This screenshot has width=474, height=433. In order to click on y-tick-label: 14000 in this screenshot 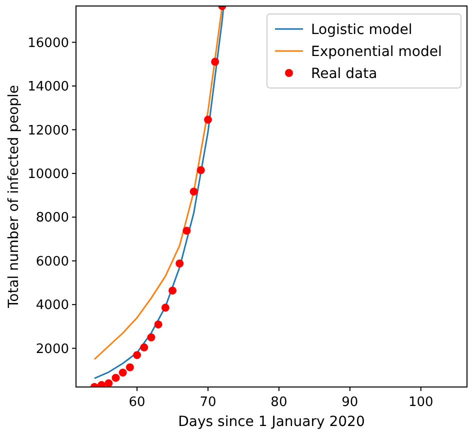, I will do `click(48, 87)`.